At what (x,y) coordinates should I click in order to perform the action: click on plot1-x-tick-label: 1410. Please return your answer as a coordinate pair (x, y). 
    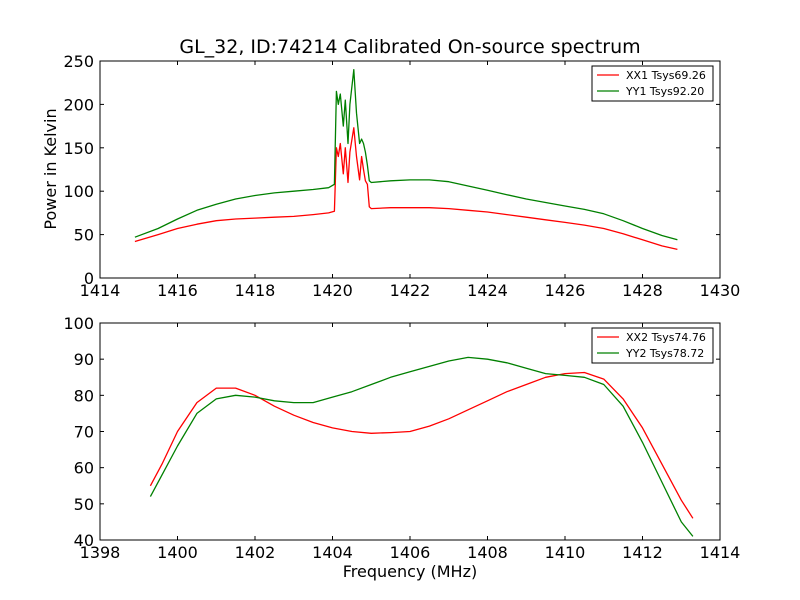
    Looking at the image, I should click on (565, 552).